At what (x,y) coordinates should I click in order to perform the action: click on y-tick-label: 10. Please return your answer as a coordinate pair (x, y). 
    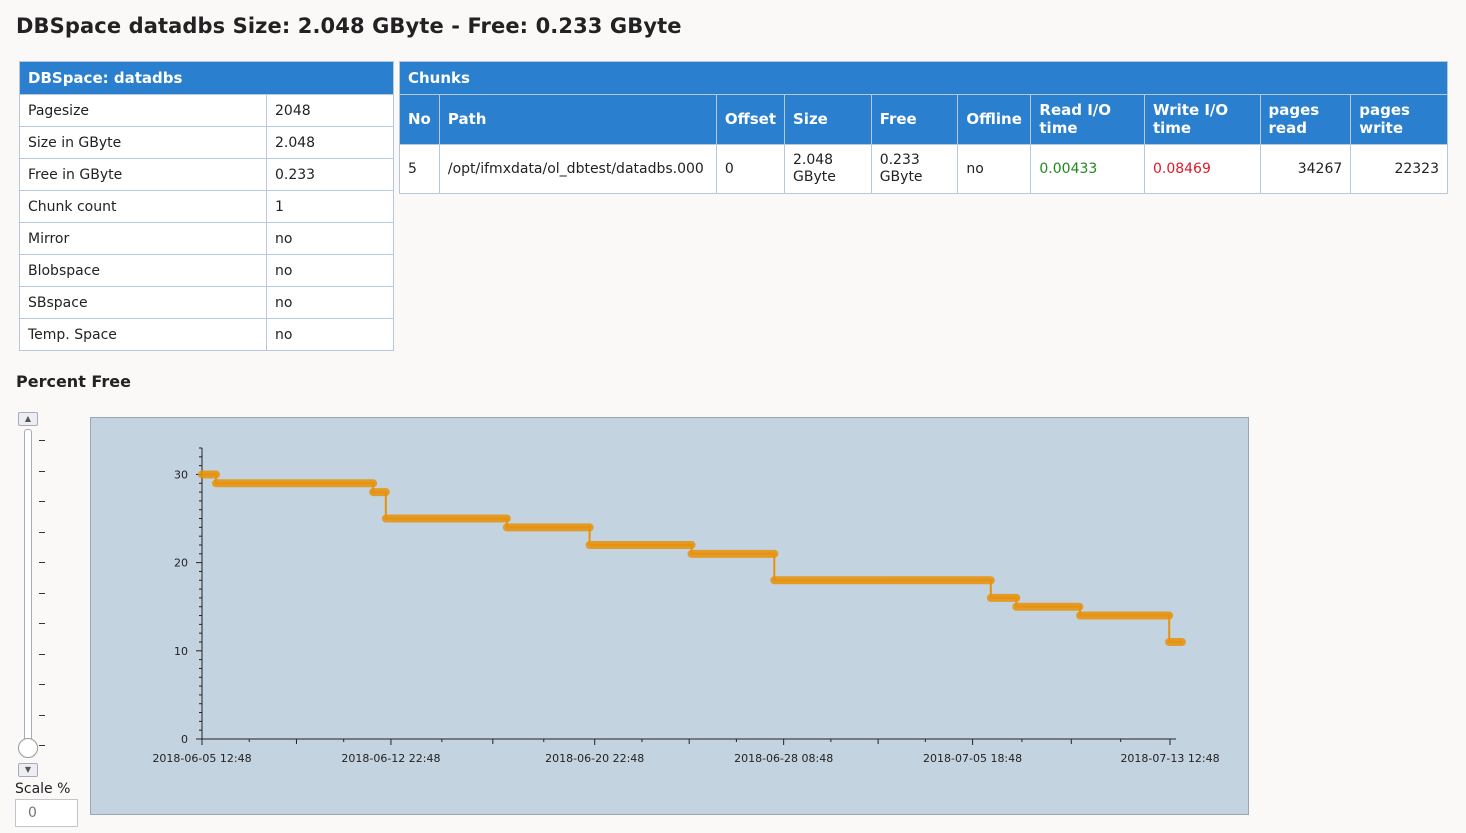
    Looking at the image, I should click on (181, 651).